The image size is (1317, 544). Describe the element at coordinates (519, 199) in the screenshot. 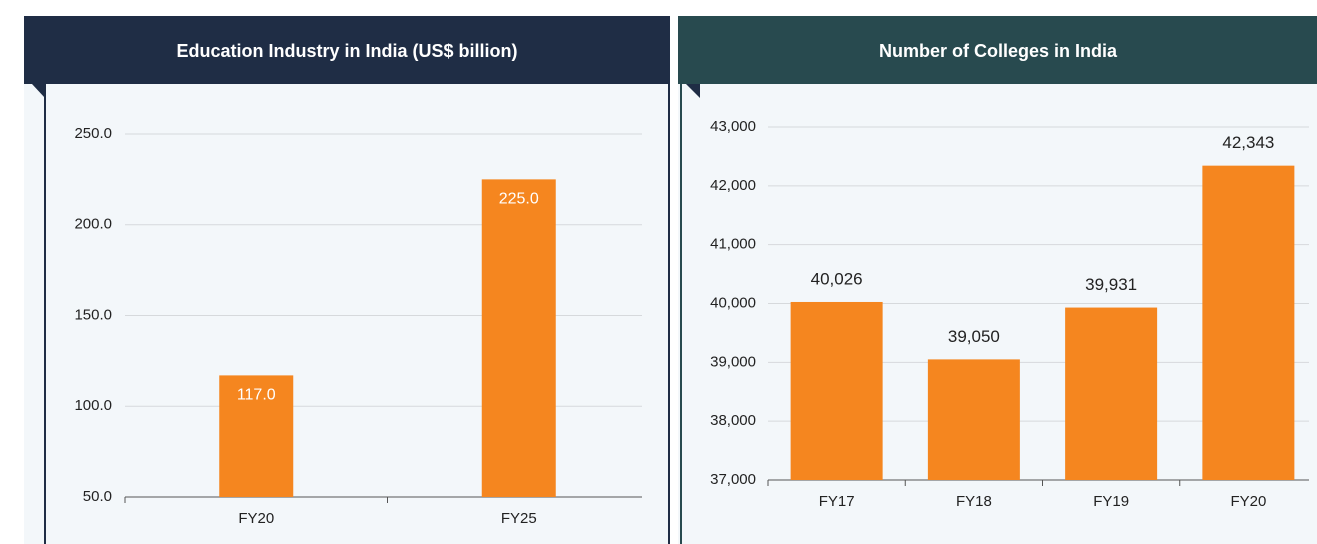

I see `data-label: 225.0` at that location.